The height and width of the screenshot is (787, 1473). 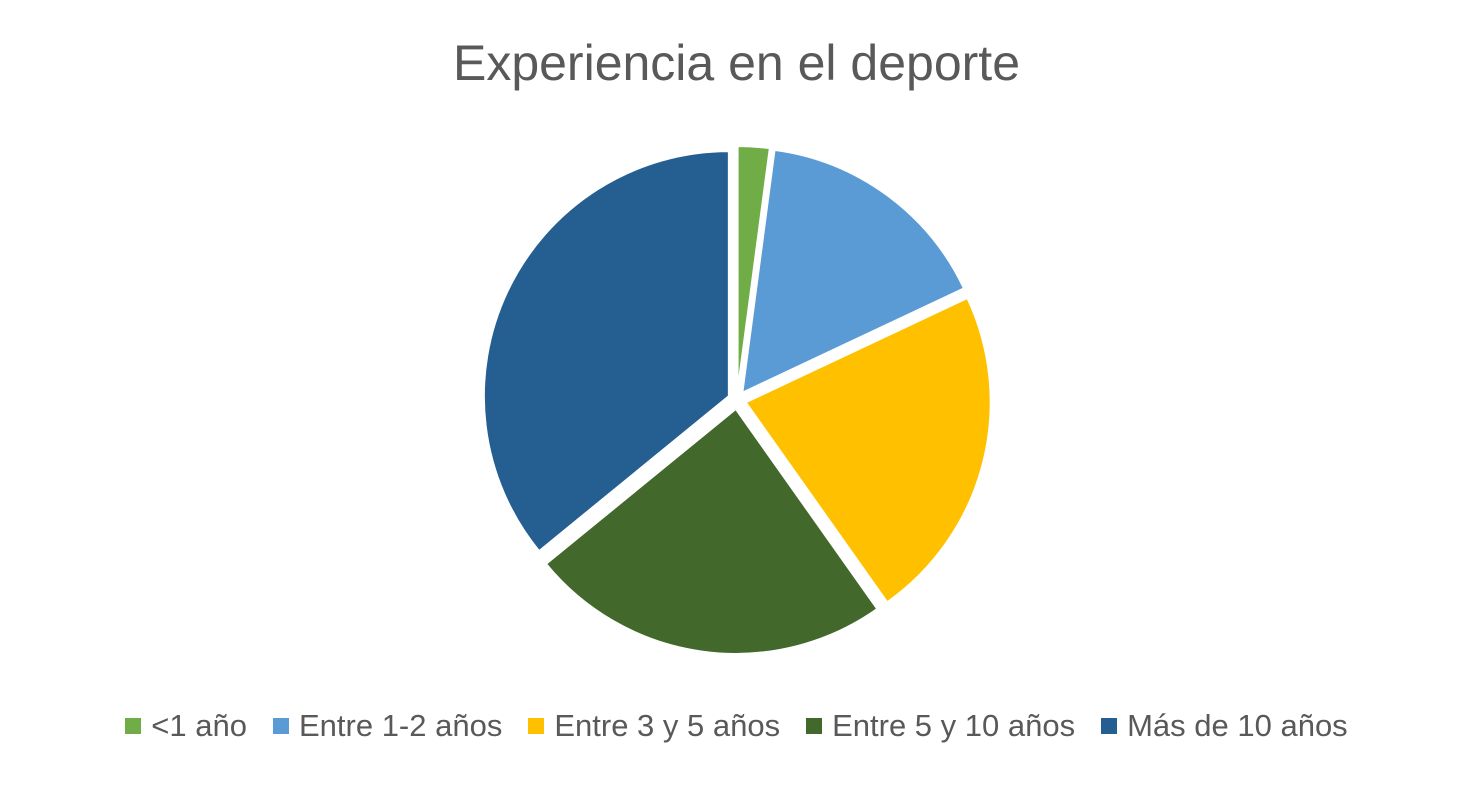 I want to click on legend-label: Entre 3 y 5 años, so click(x=667, y=725).